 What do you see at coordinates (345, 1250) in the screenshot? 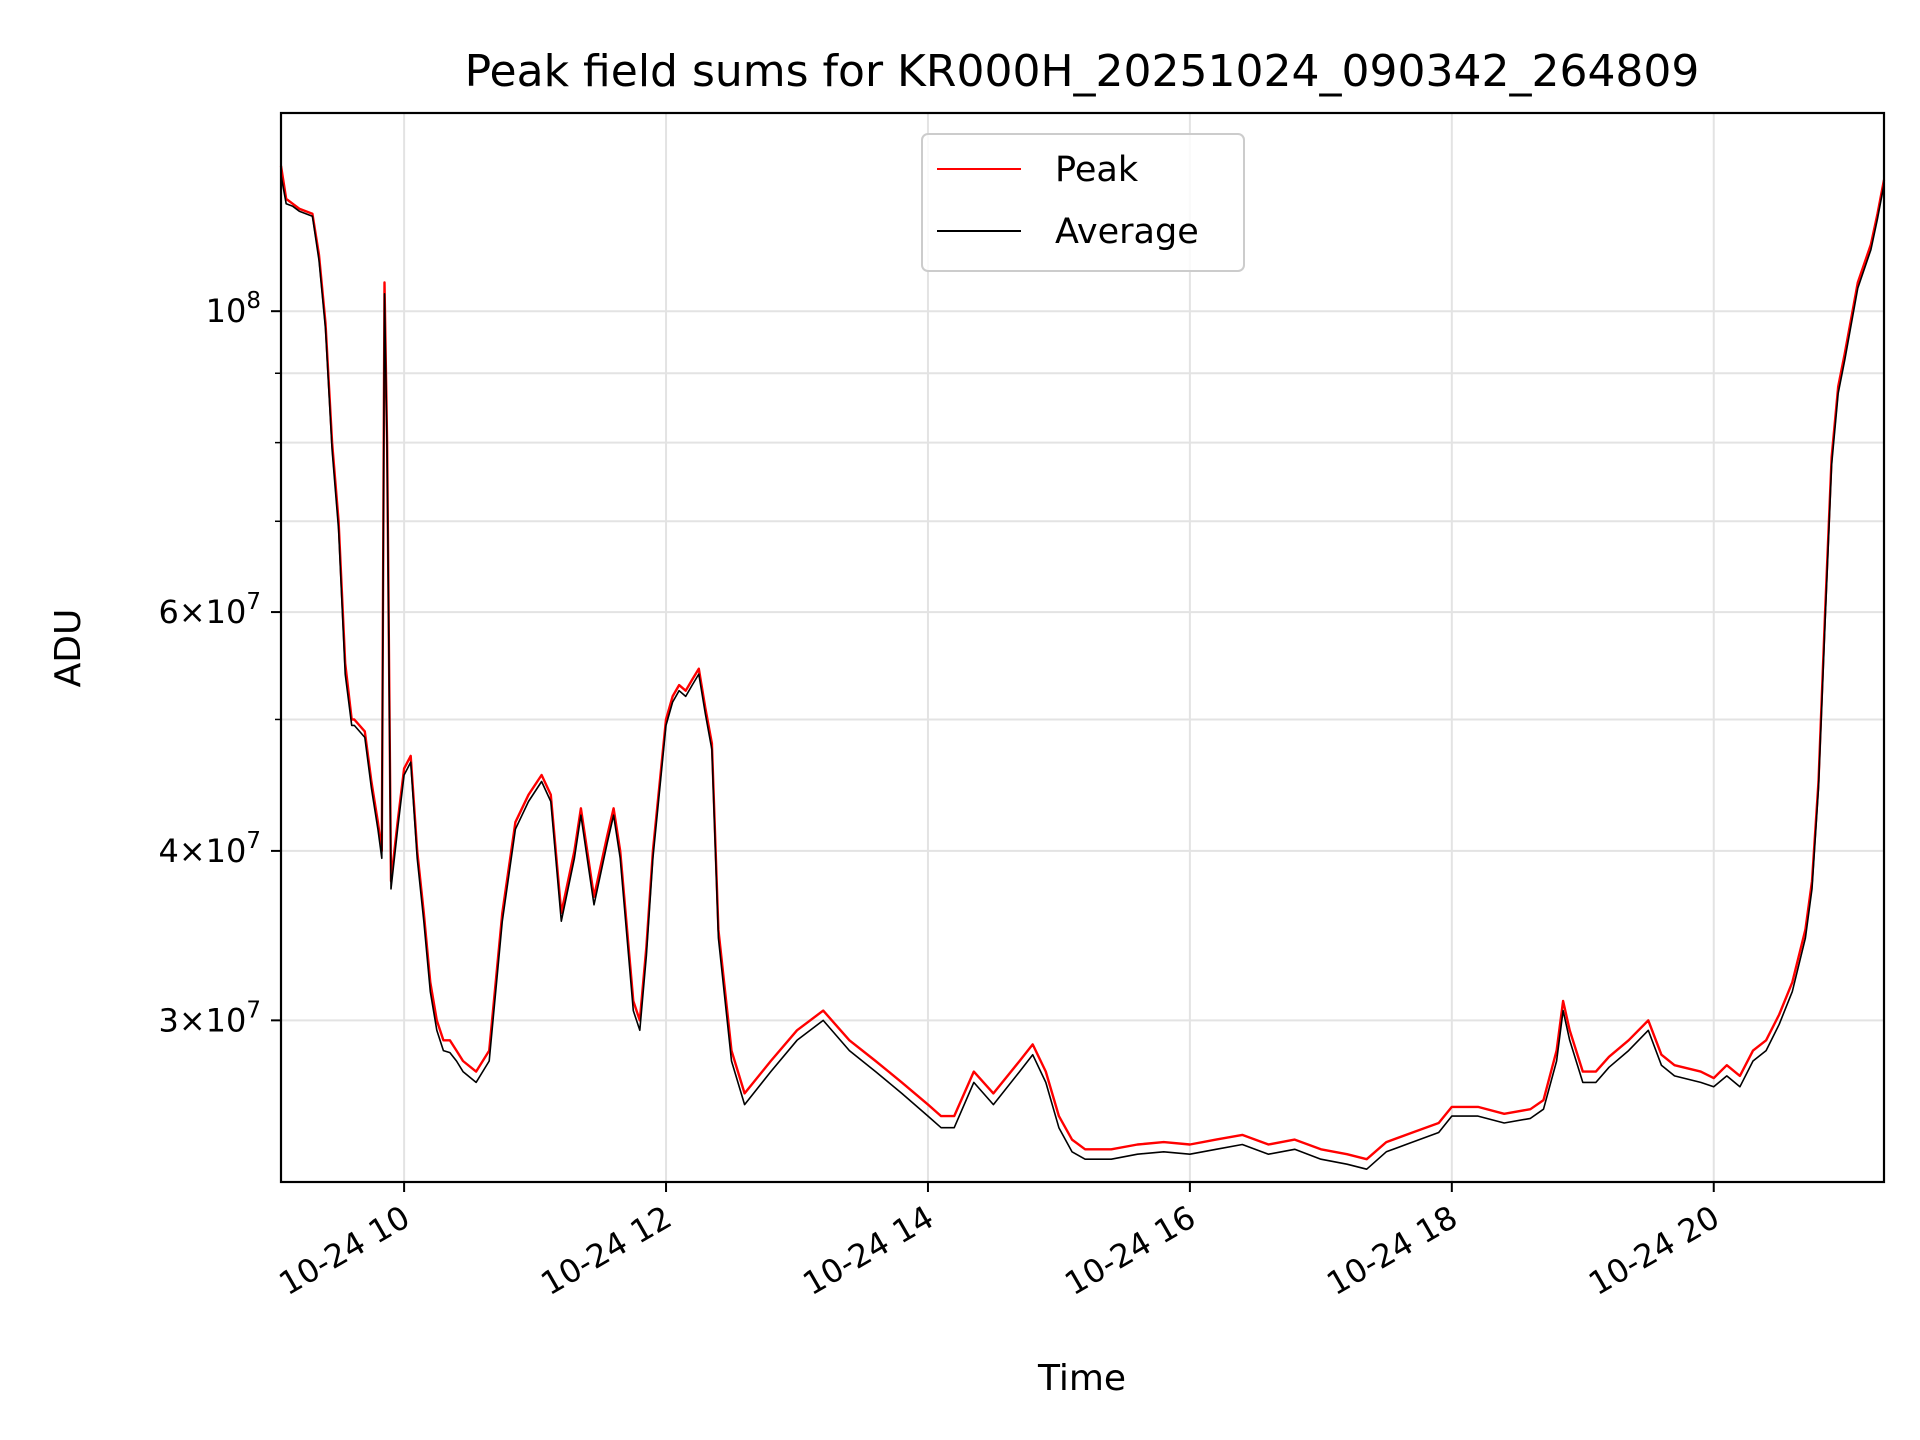
I see `x-tick-label: 10-24 10` at bounding box center [345, 1250].